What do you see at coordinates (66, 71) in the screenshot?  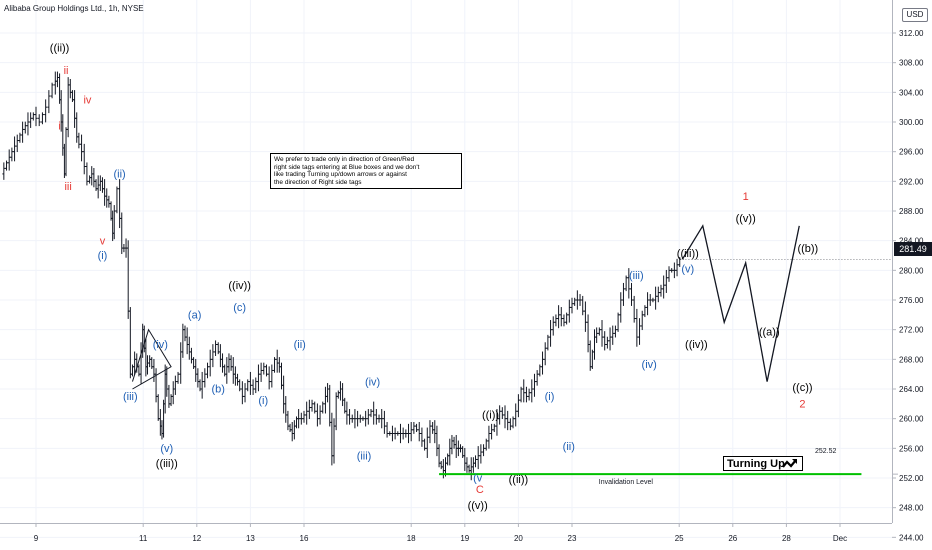 I see `wave-label: ii` at bounding box center [66, 71].